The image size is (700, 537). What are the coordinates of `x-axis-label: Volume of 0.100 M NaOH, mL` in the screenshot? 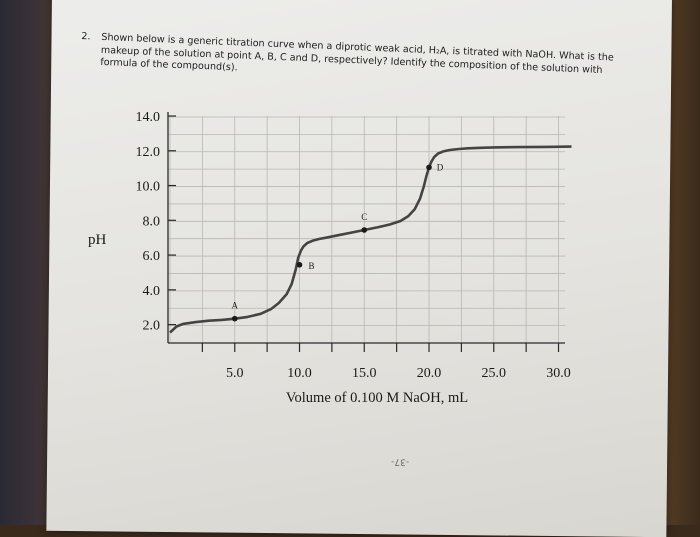 It's located at (377, 398).